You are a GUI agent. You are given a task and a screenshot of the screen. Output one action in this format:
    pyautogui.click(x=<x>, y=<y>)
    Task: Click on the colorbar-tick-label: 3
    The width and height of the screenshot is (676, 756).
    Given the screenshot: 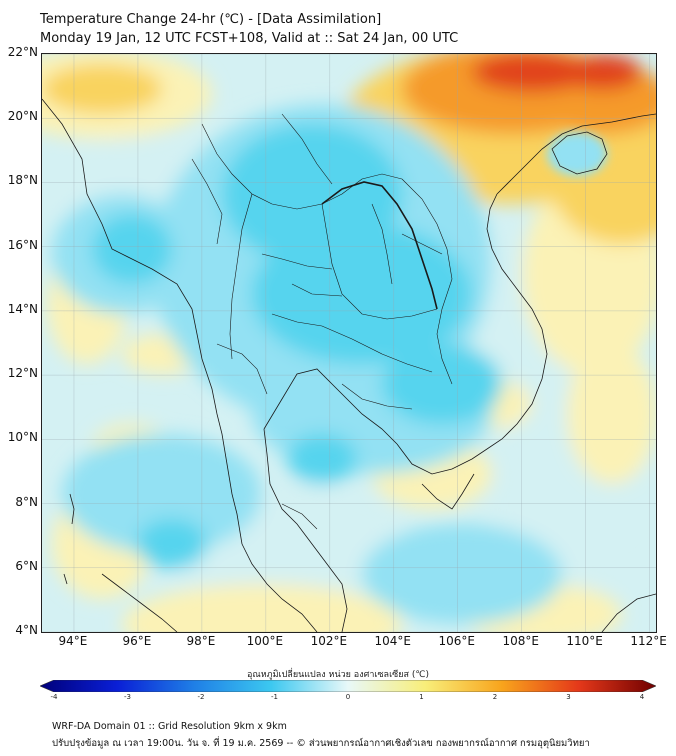 What is the action you would take?
    pyautogui.click(x=568, y=697)
    